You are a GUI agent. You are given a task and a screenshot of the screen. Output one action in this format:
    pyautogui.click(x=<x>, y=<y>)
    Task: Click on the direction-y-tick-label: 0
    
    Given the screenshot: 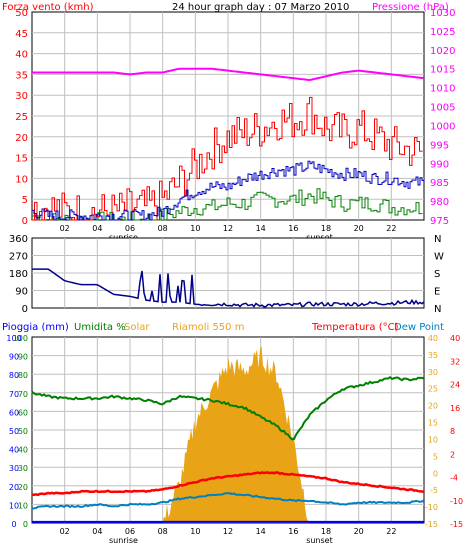 What is the action you would take?
    pyautogui.click(x=25, y=309)
    